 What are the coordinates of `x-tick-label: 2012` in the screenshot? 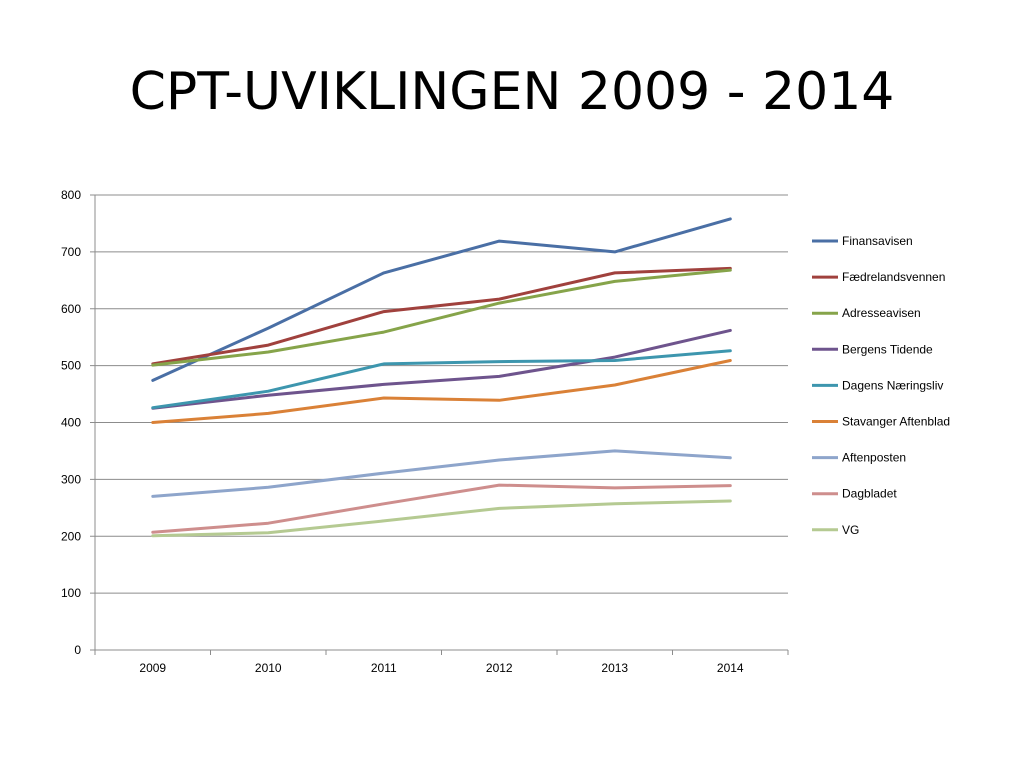 It's located at (499, 668).